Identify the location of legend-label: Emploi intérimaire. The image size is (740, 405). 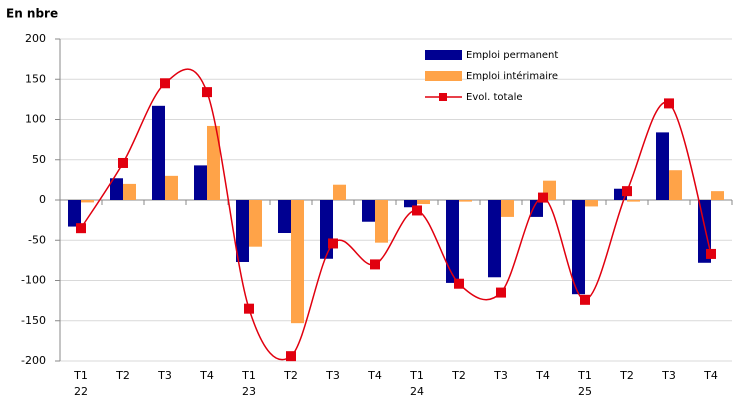
(512, 76).